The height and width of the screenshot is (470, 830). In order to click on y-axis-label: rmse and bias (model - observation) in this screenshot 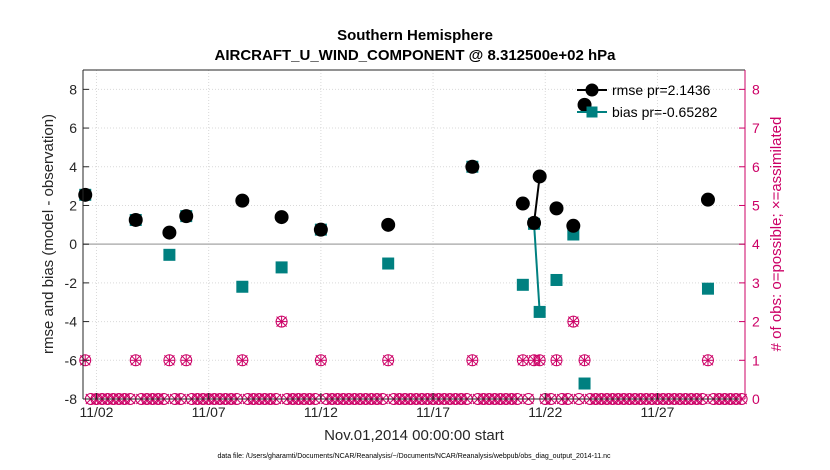, I will do `click(48, 234)`.